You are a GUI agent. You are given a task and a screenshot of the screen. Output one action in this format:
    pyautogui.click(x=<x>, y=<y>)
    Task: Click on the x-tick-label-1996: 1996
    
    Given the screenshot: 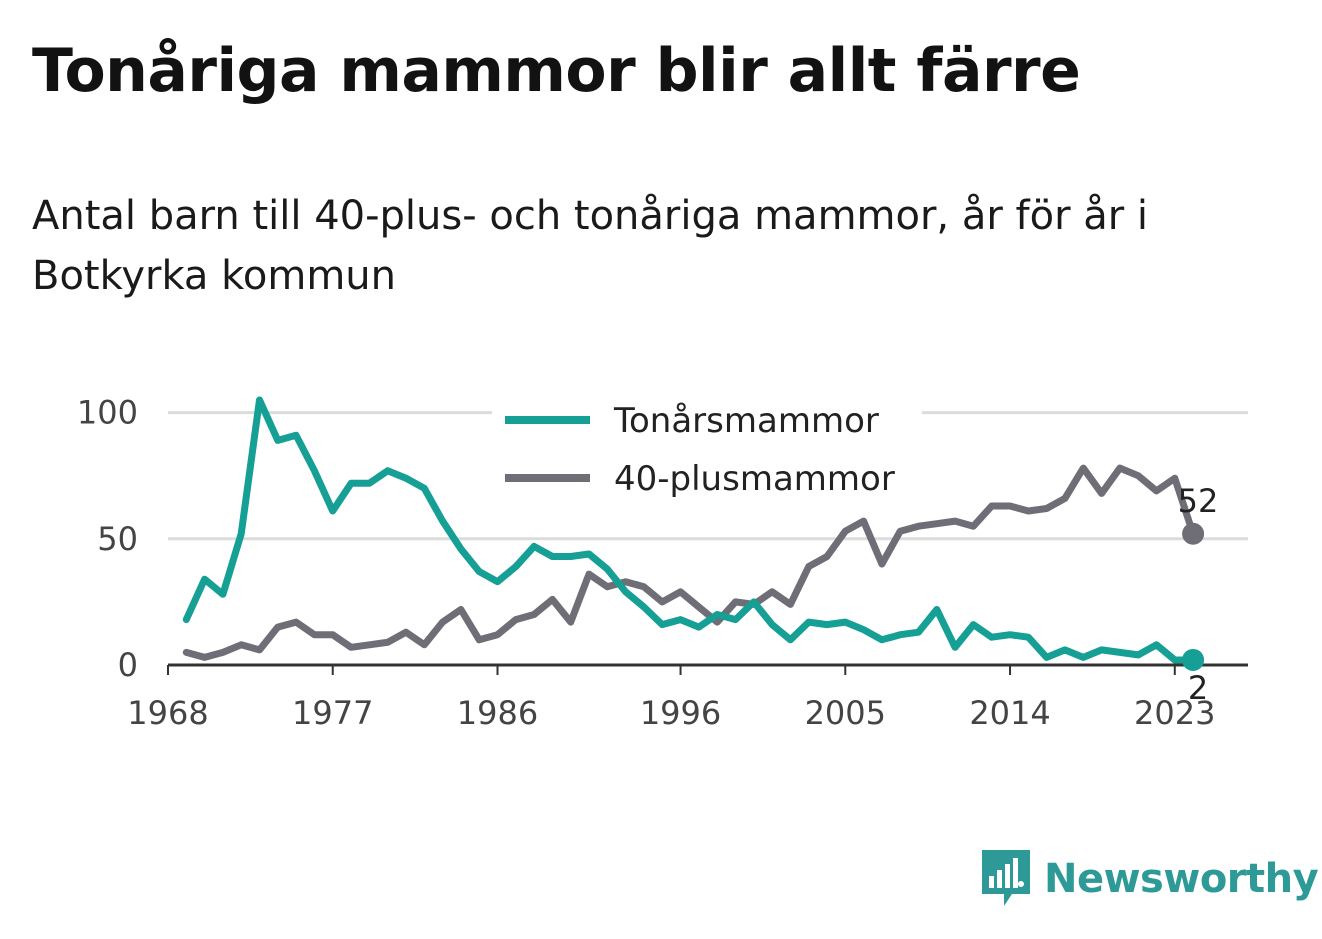 What is the action you would take?
    pyautogui.click(x=680, y=713)
    